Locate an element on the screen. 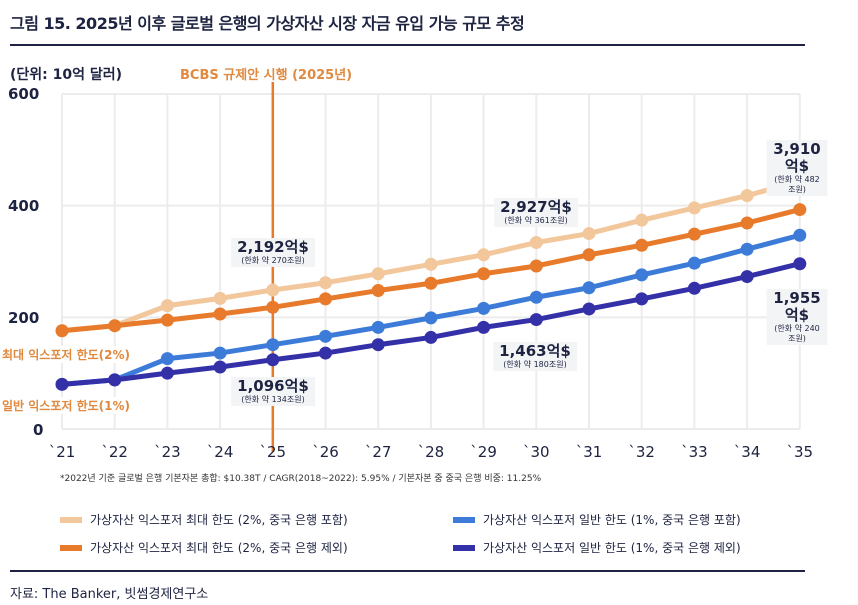  annotation-2030-max: 2,927억$ (한화 약 361조원) is located at coordinates (536, 212).